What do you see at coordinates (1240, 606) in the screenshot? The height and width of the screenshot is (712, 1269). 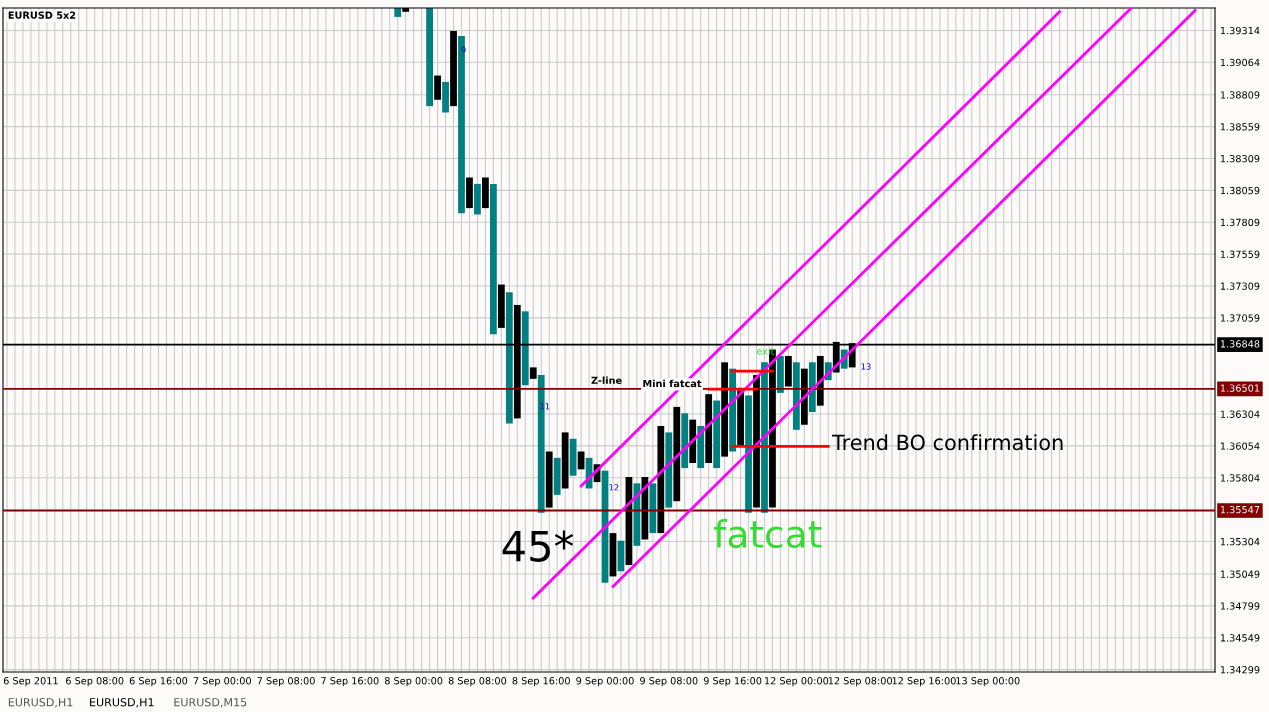 I see `y-tick-label: 1.34799` at bounding box center [1240, 606].